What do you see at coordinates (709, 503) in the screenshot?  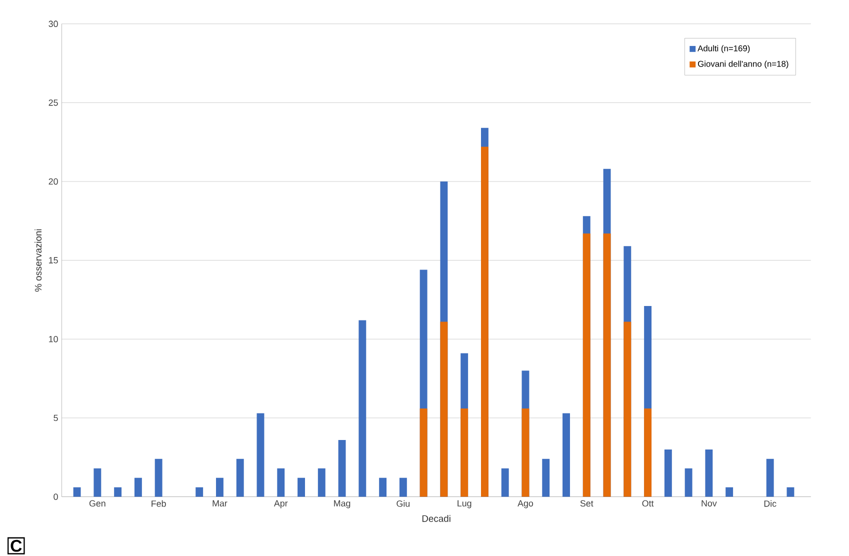 I see `x-tick-label: Nov` at bounding box center [709, 503].